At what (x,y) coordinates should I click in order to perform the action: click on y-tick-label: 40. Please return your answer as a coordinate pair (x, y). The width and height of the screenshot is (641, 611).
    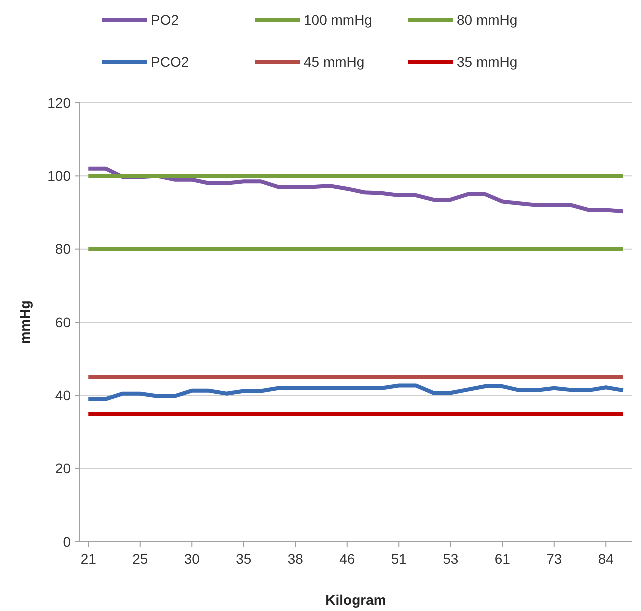
    Looking at the image, I should click on (63, 396).